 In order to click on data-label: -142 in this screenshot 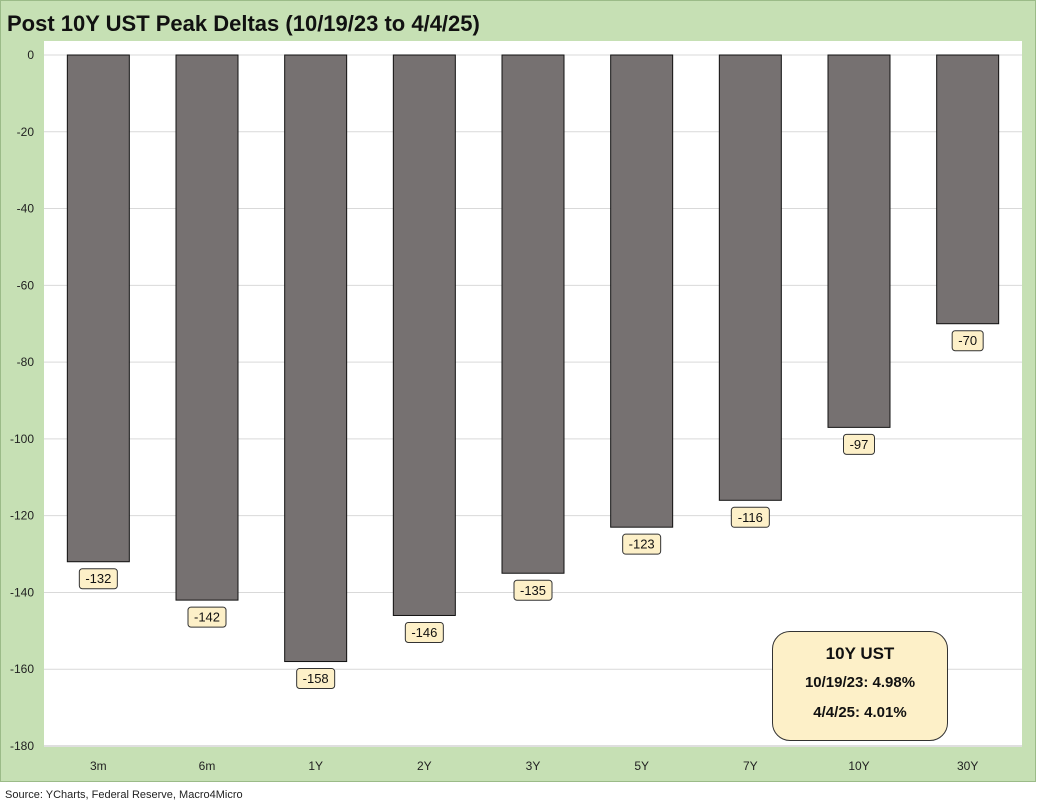, I will do `click(207, 617)`.